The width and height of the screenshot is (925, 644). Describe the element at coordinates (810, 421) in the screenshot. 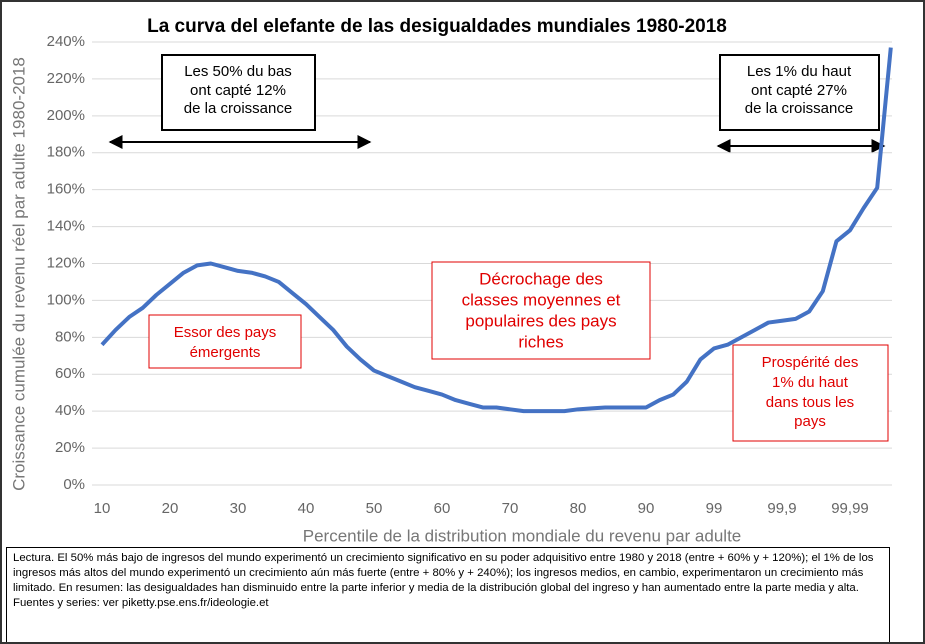

I see `annotation-text: pays` at that location.